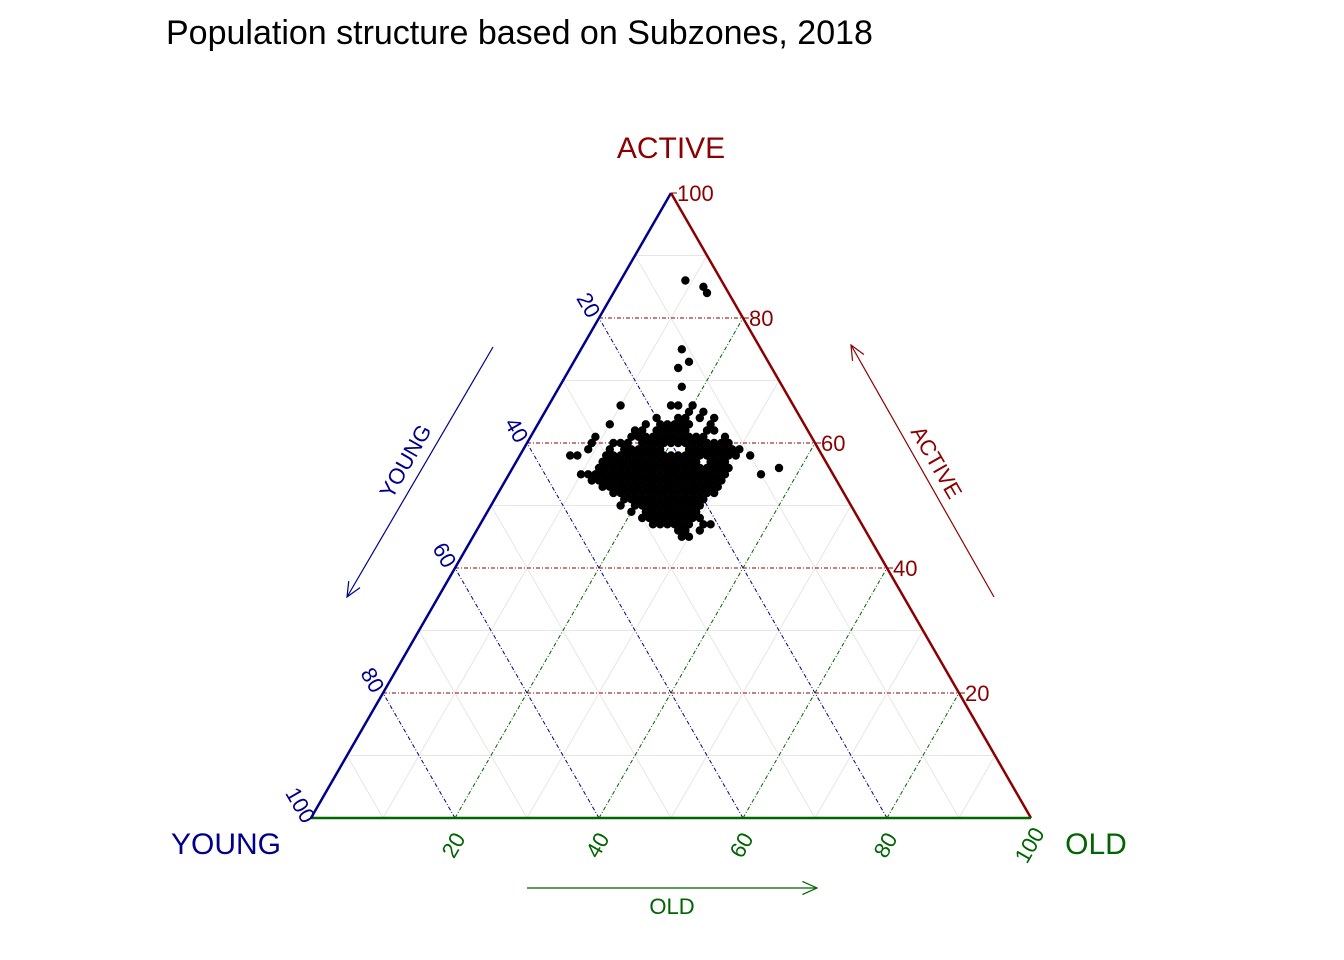 The image size is (1344, 960). Describe the element at coordinates (419, 755) in the screenshot. I see `major-grid-young` at that location.